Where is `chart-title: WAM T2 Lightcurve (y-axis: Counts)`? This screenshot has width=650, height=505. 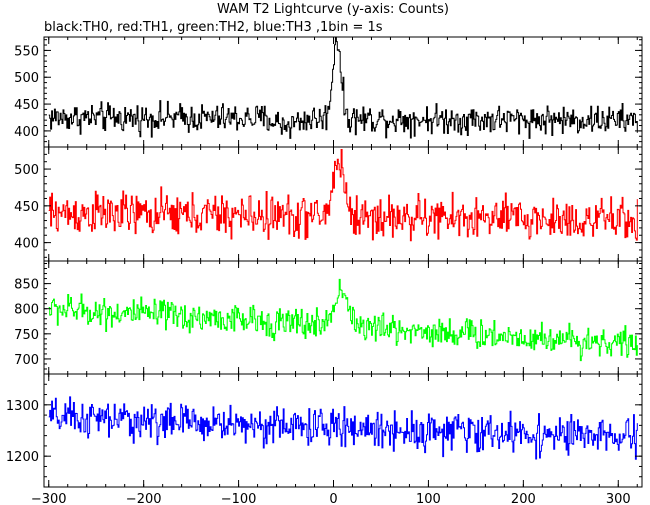
chart-title: WAM T2 Lightcurve (y-axis: Counts) is located at coordinates (333, 9).